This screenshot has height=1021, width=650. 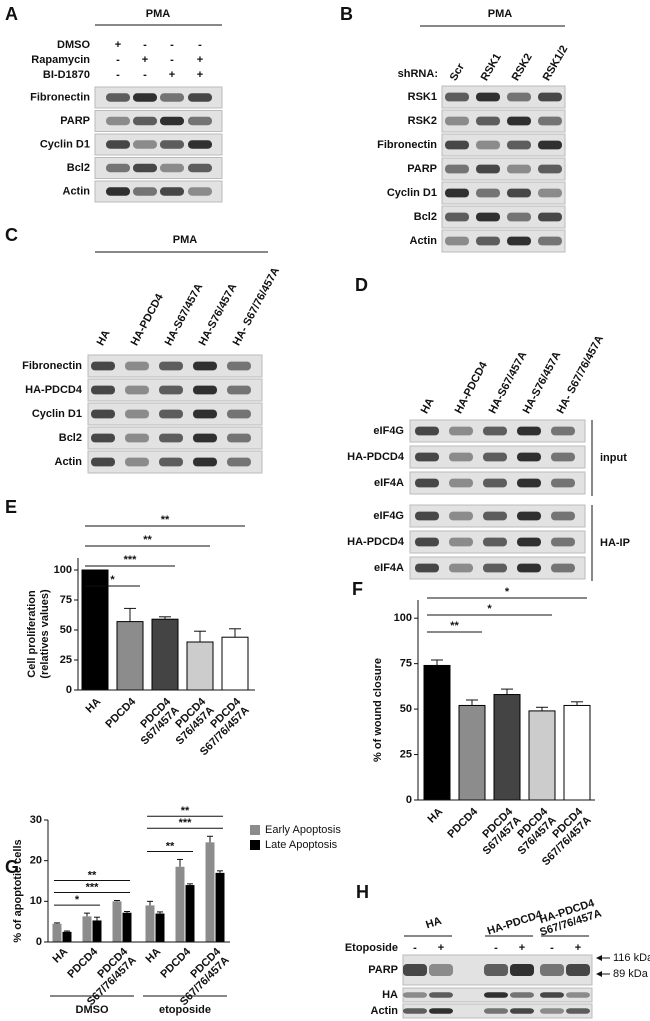 I want to click on y-axis-label: Cell proliferation(relatives values), so click(x=38, y=634).